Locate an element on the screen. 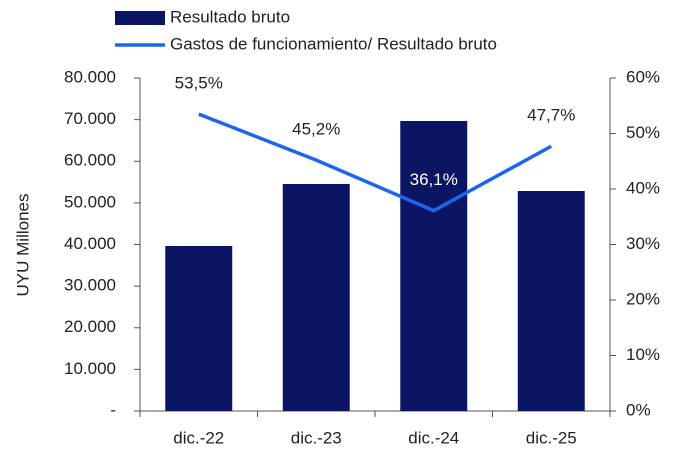  y2-tick-label: 20% is located at coordinates (643, 298).